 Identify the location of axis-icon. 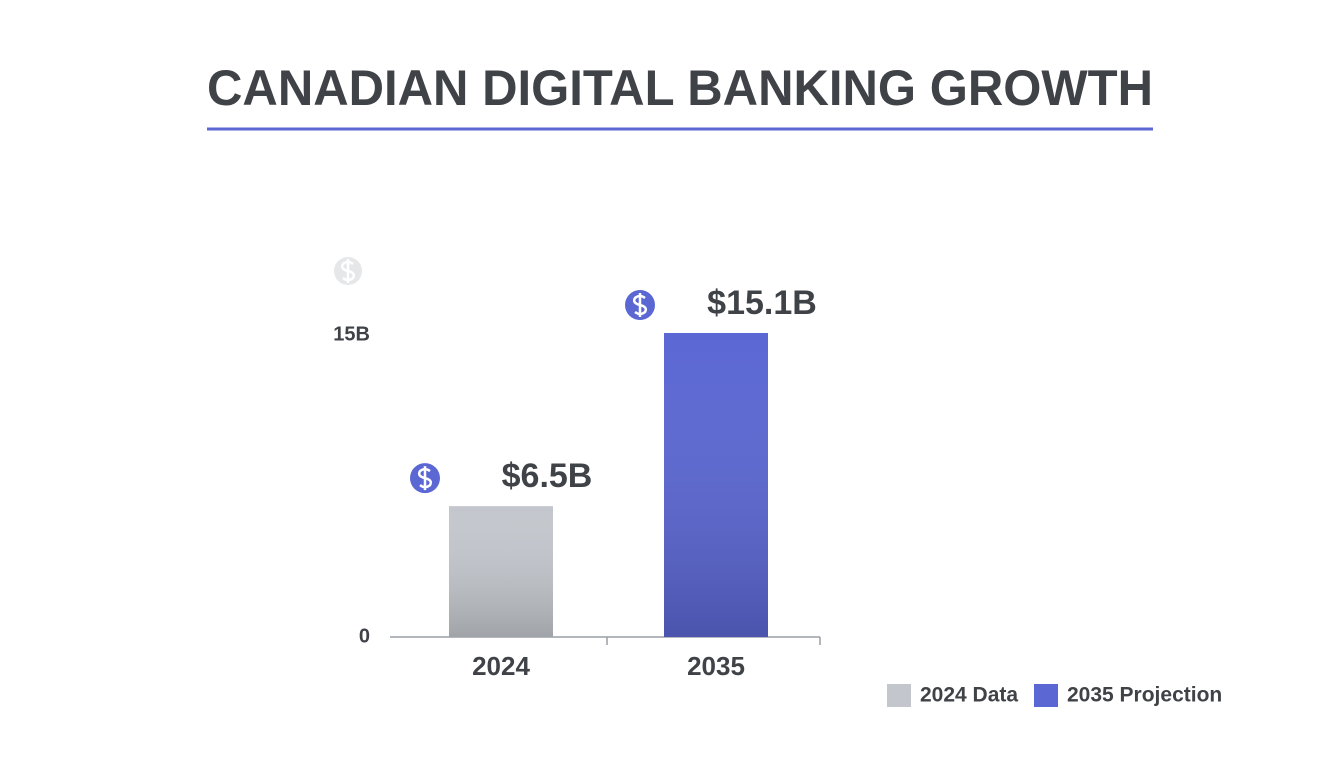
(348, 271).